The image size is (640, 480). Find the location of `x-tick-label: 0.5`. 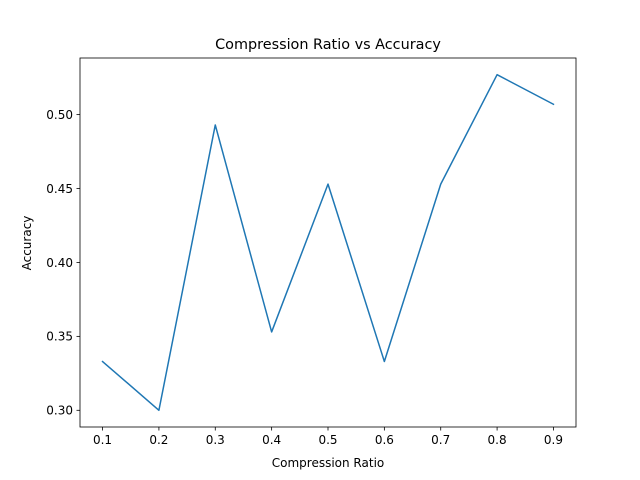

x-tick-label: 0.5 is located at coordinates (327, 440).